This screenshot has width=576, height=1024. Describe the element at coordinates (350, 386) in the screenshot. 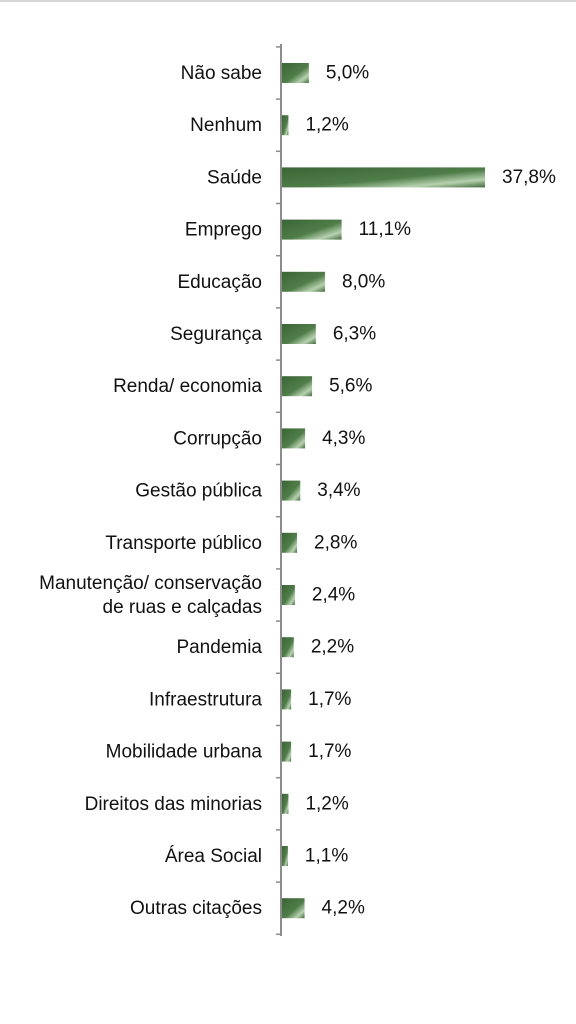

I see `value-label: 5,6%` at that location.